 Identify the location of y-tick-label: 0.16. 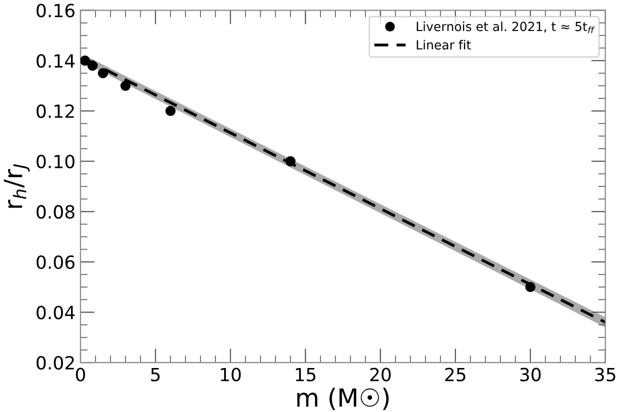
(55, 11).